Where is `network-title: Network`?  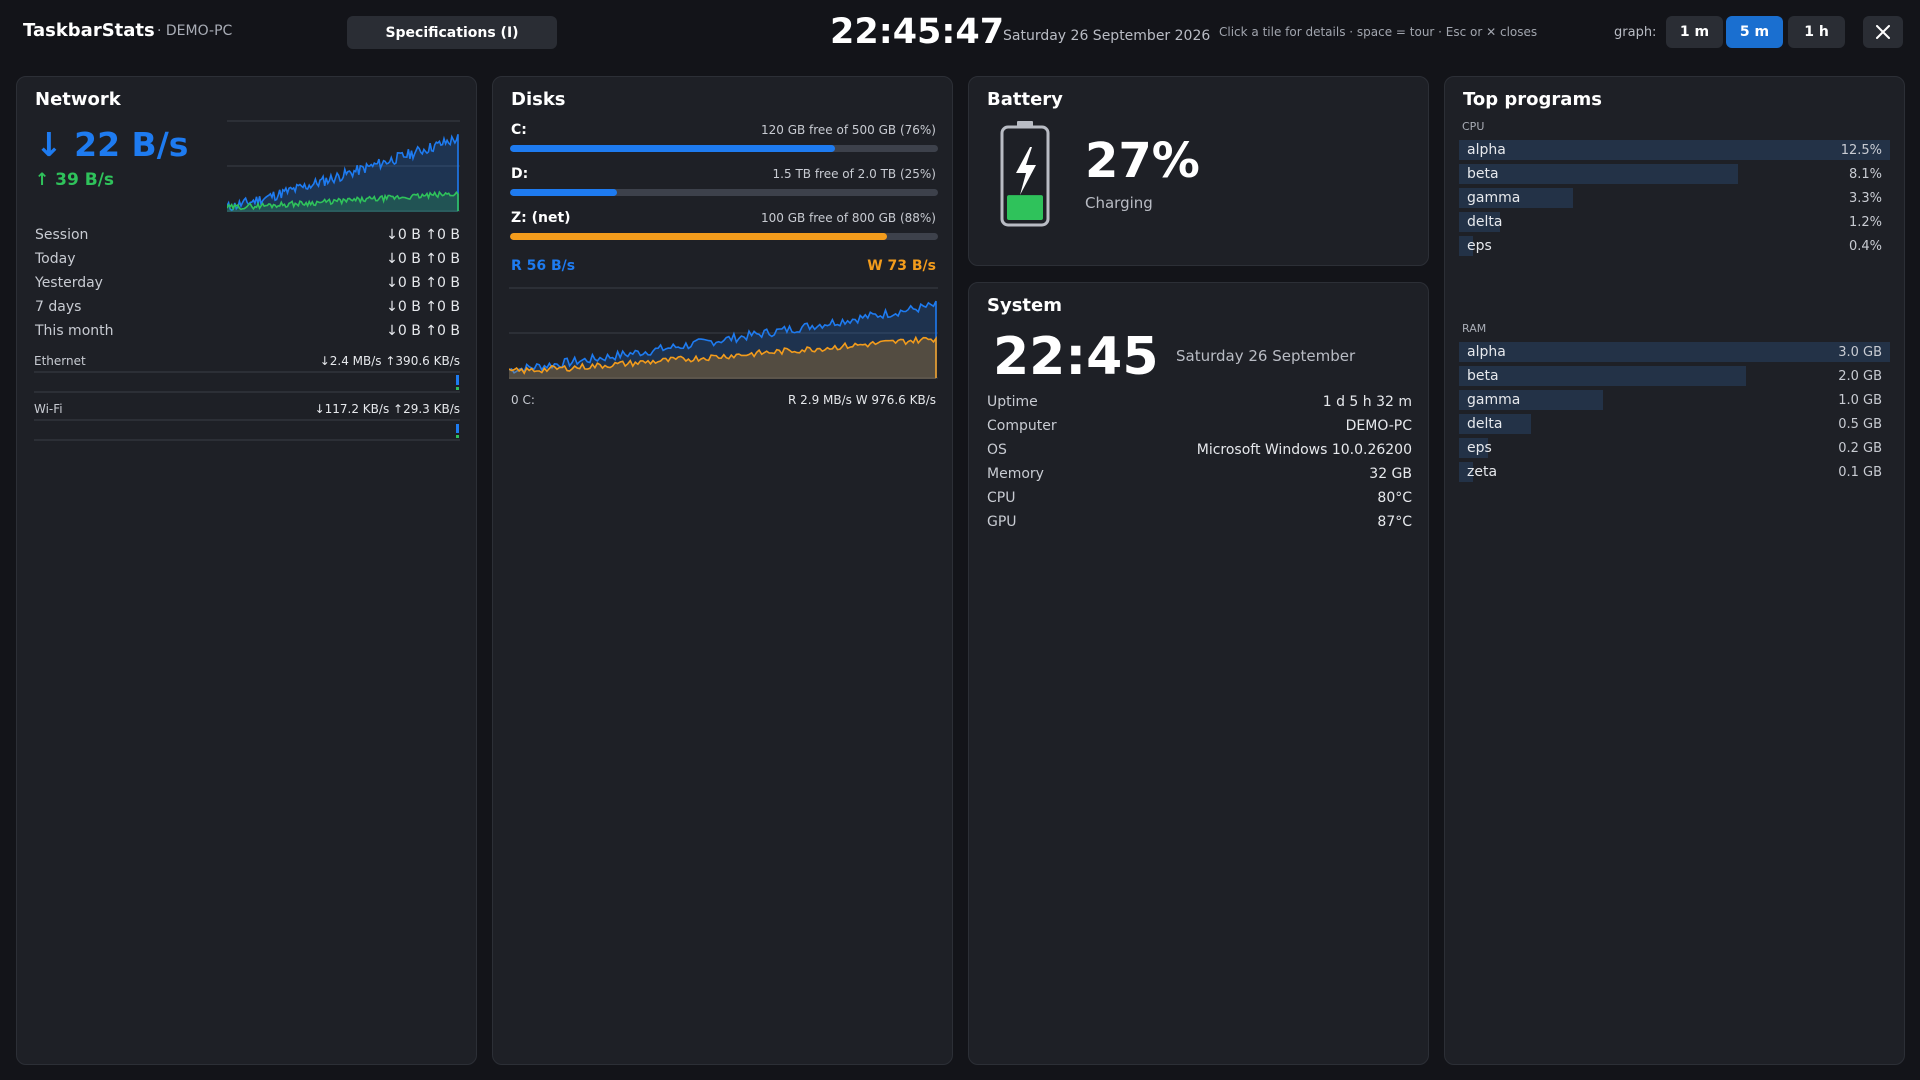 network-title: Network is located at coordinates (78, 99).